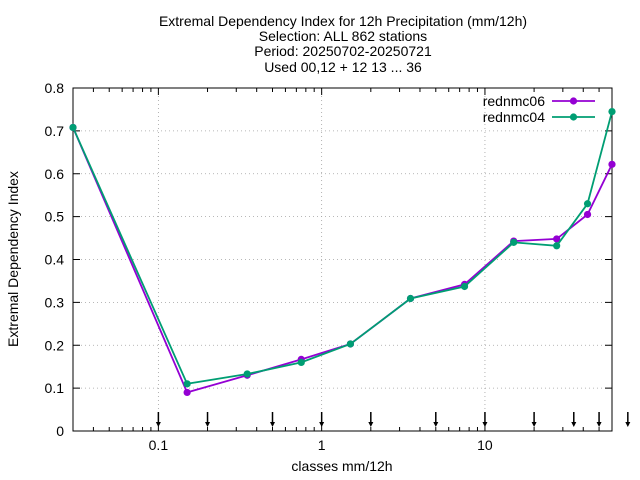  What do you see at coordinates (485, 445) in the screenshot?
I see `x-tick-label: 10` at bounding box center [485, 445].